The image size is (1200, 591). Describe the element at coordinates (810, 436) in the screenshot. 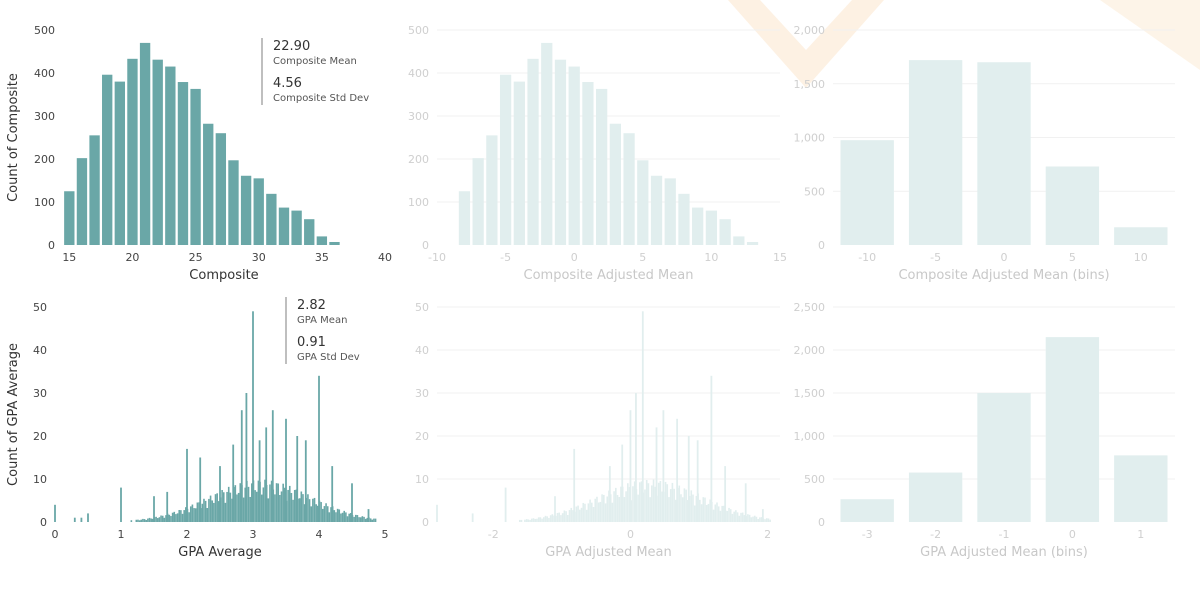

I see `y-tick-label: 1,000` at that location.